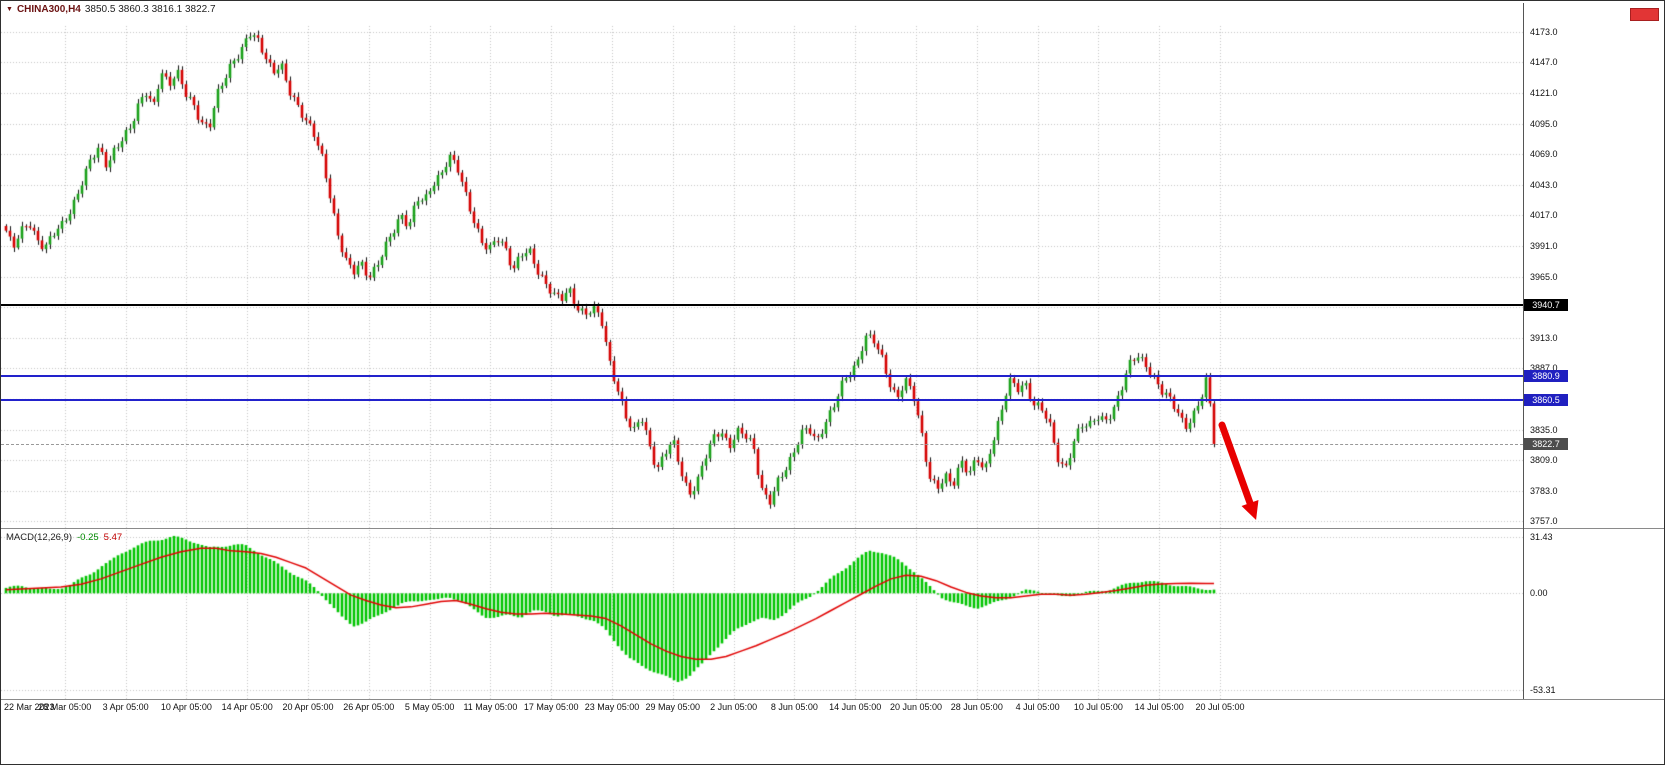 The image size is (1665, 765). What do you see at coordinates (1250, 509) in the screenshot?
I see `arrow-head` at bounding box center [1250, 509].